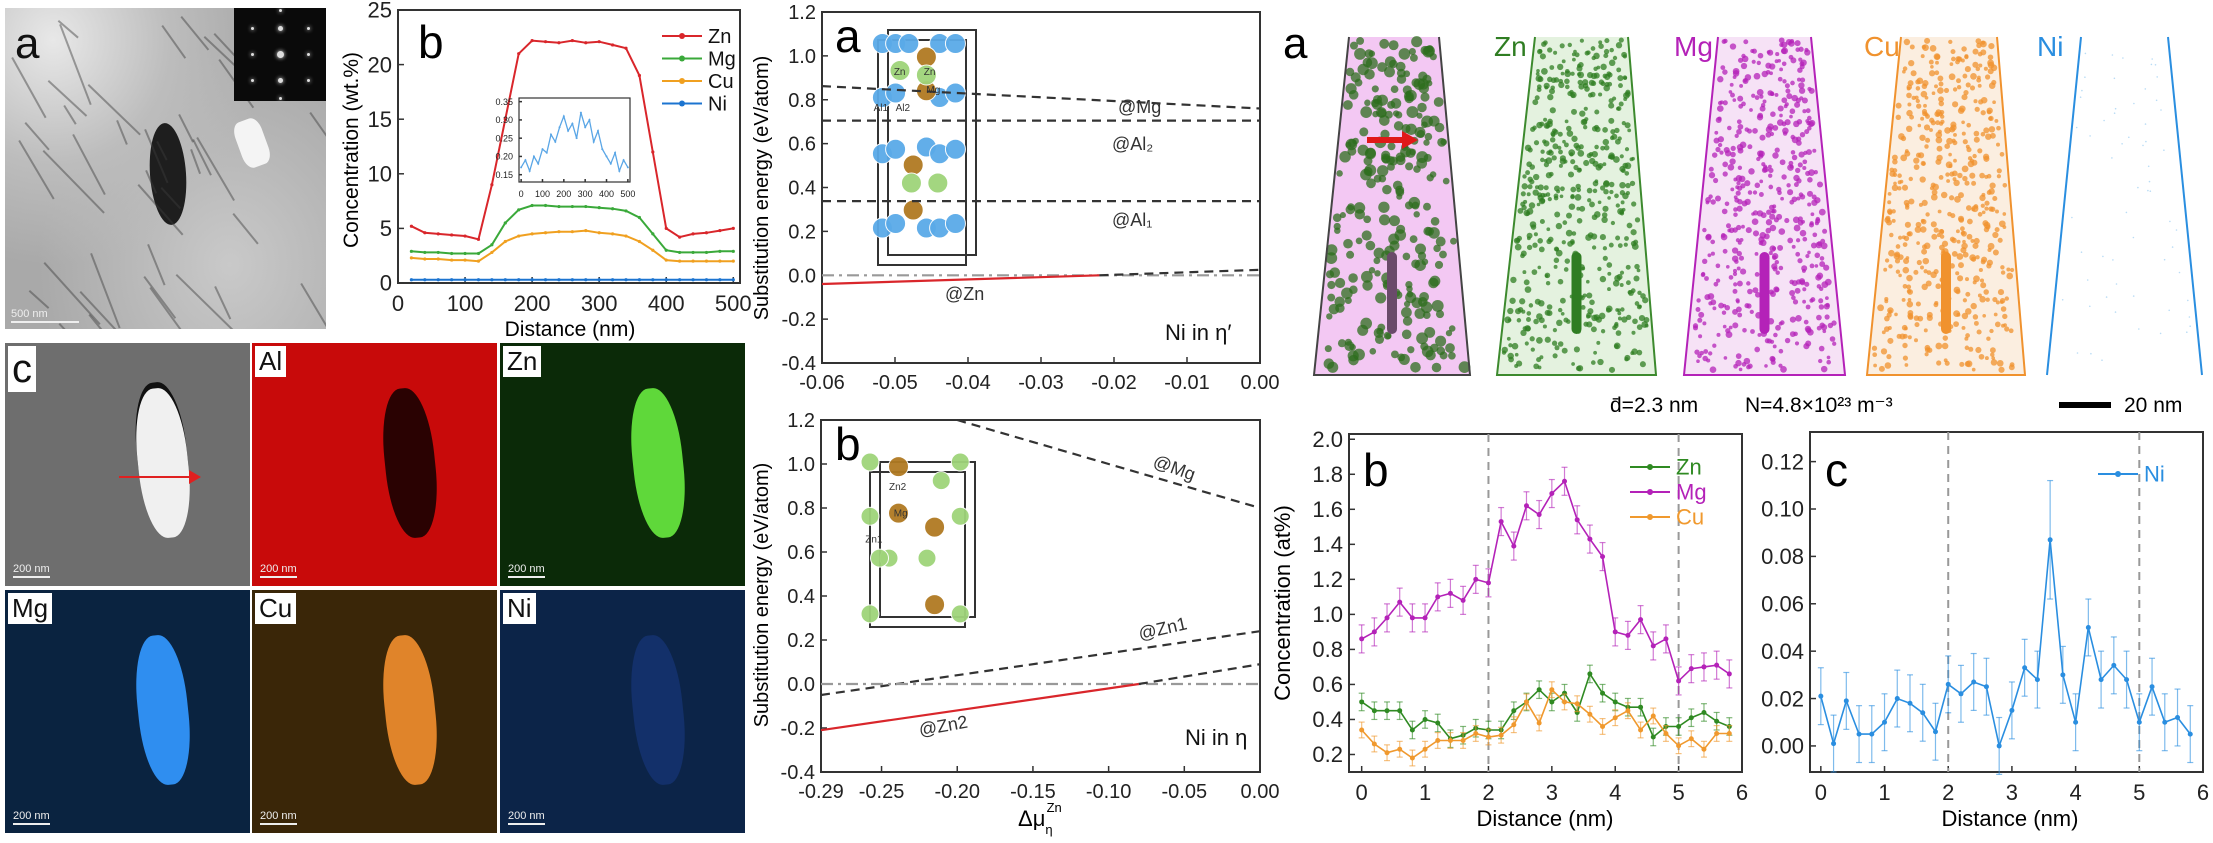  I want to click on plot-frame, so click(2006, 602).